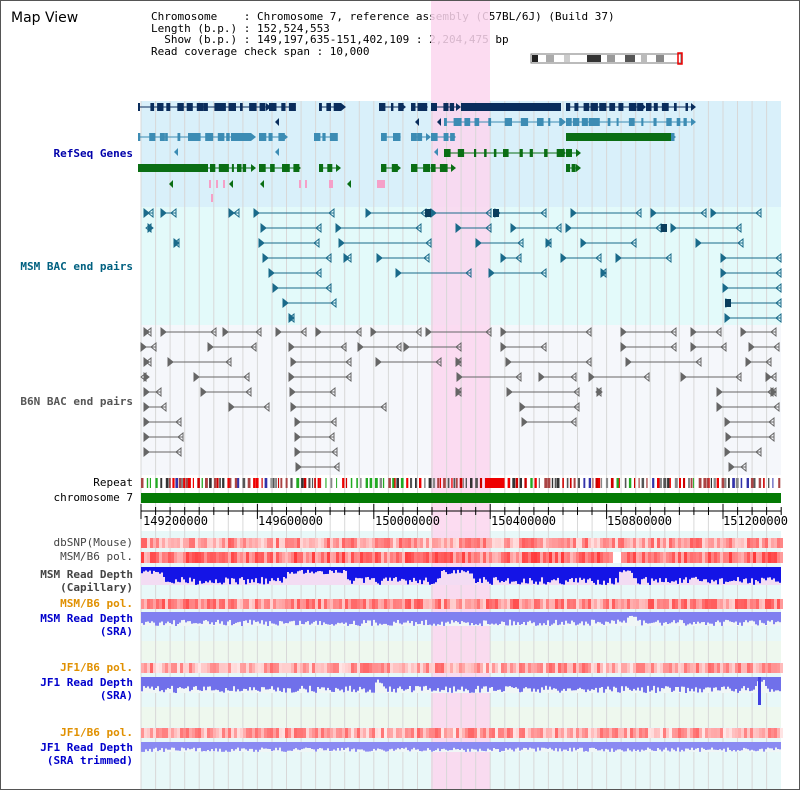  Describe the element at coordinates (86, 625) in the screenshot. I see `label-msm-depth-sra: MSM Read Depth (SRA)` at that location.